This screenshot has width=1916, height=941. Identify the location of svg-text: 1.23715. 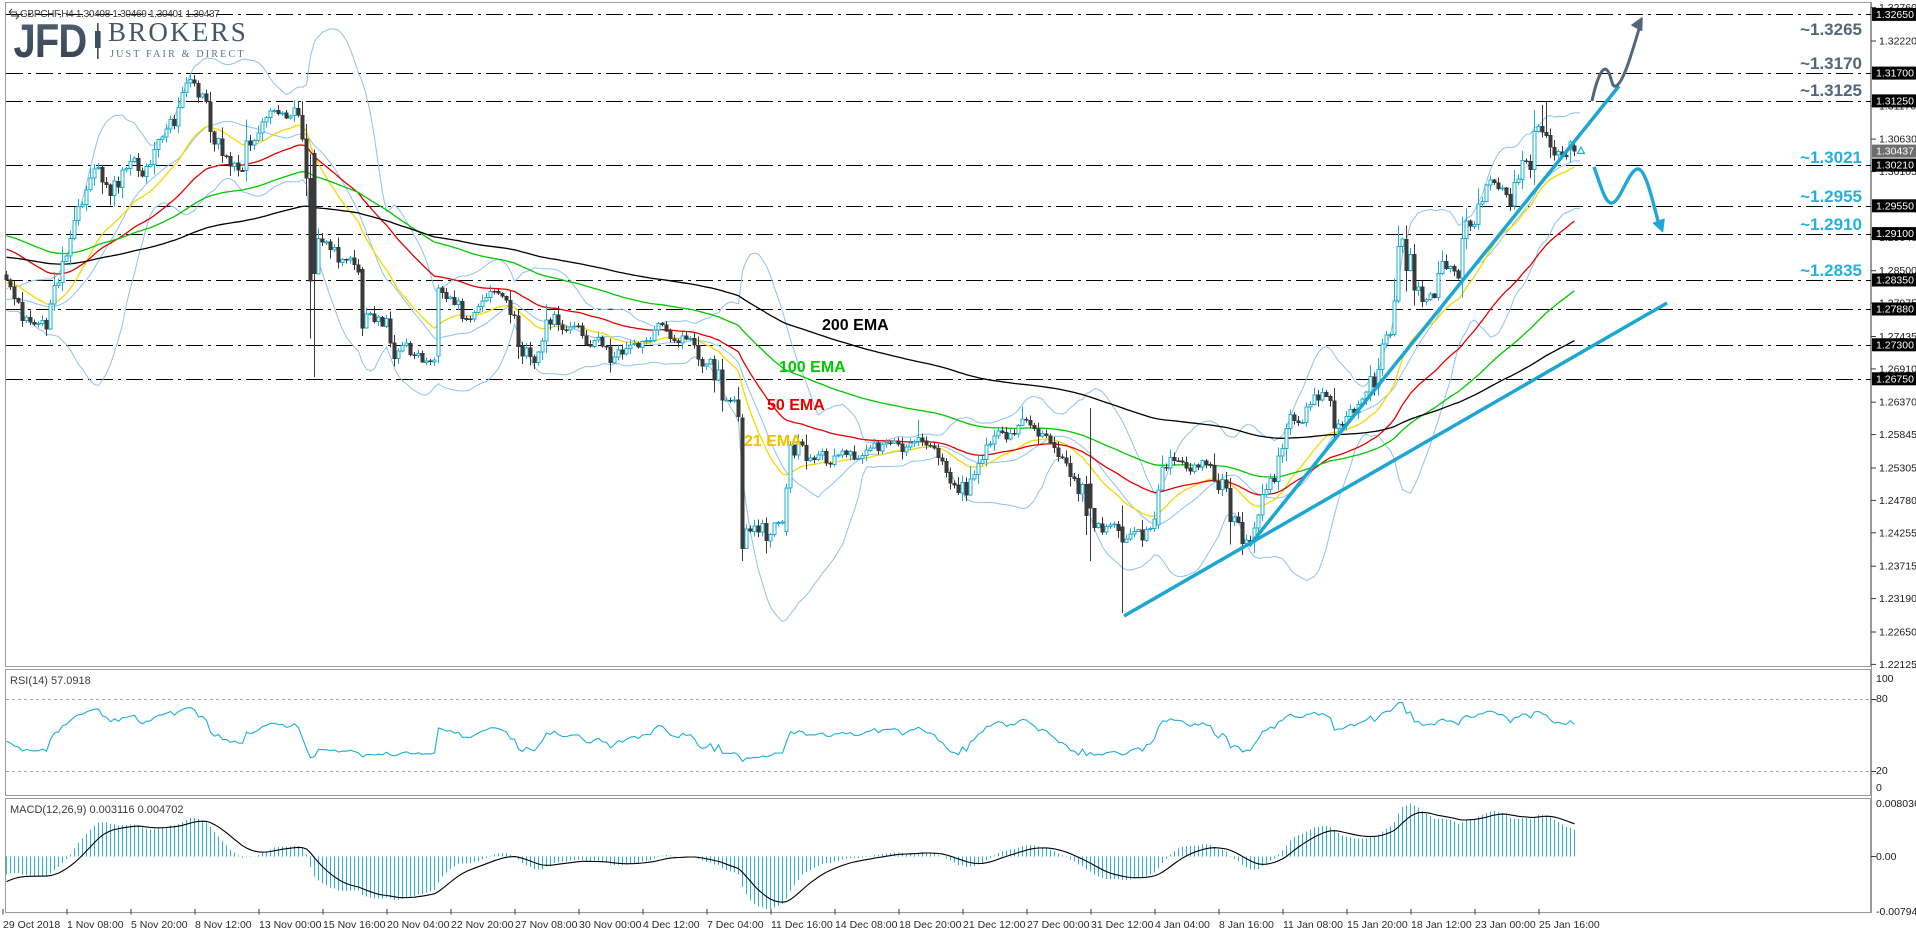
(1897, 567).